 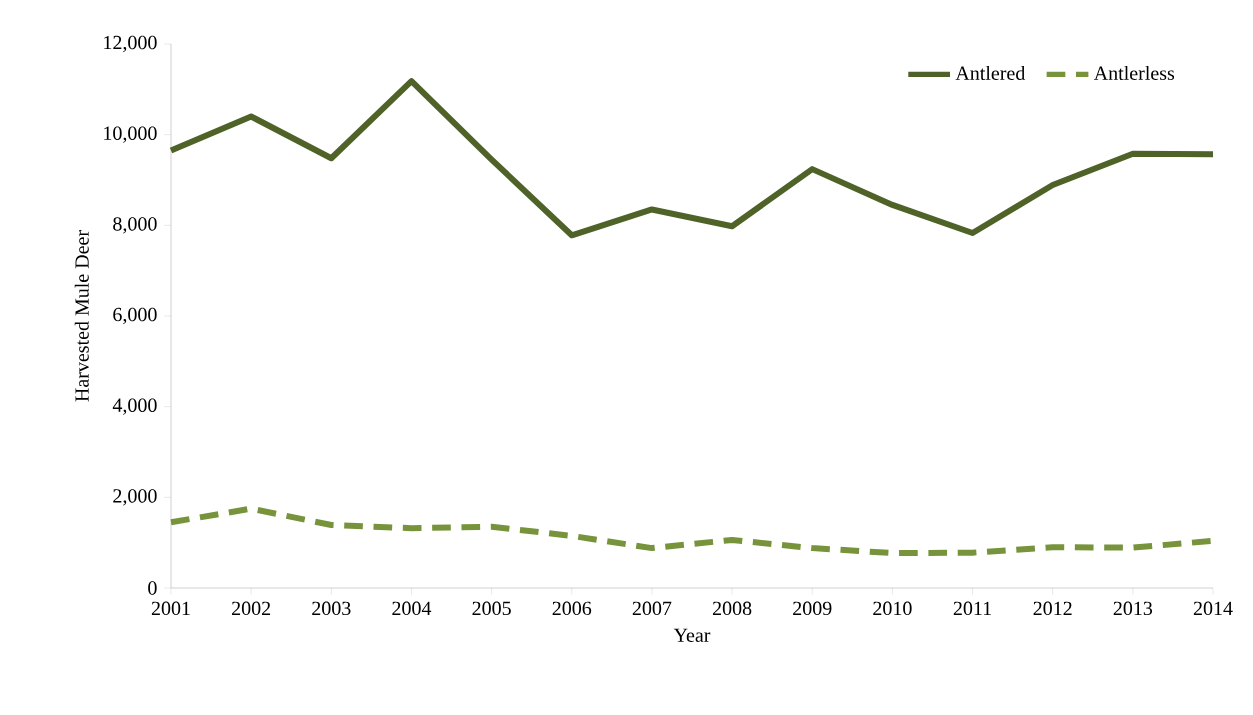 I want to click on y-tick-label: 2,000, so click(x=135, y=497).